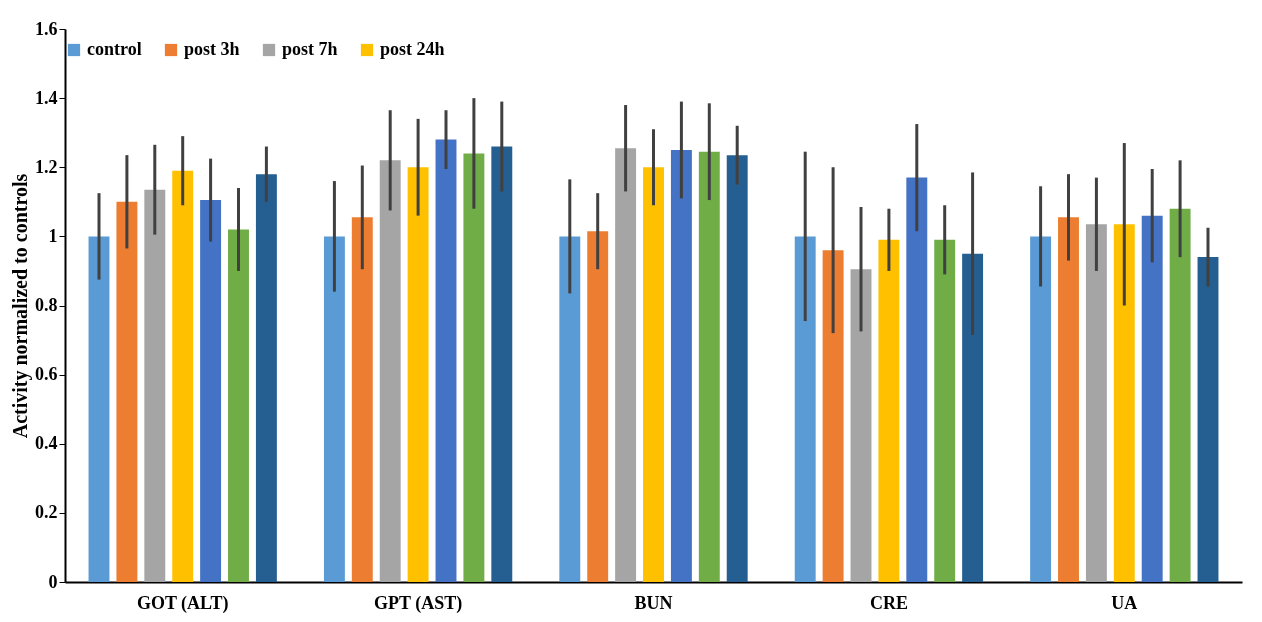 This screenshot has height=622, width=1262. Describe the element at coordinates (114, 49) in the screenshot. I see `legend-label: control` at that location.